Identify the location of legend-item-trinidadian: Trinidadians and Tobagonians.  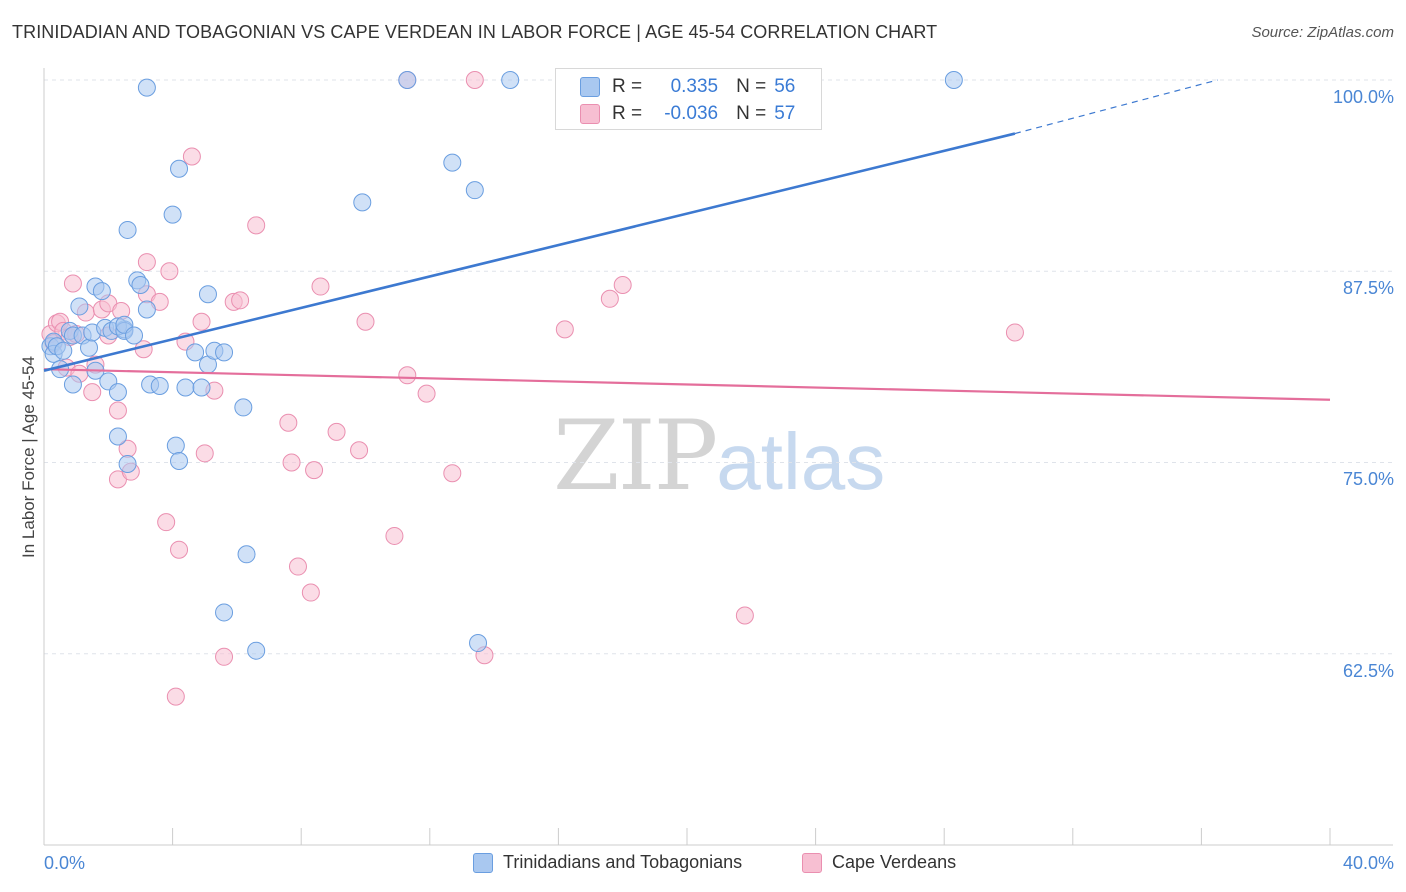
(607, 862).